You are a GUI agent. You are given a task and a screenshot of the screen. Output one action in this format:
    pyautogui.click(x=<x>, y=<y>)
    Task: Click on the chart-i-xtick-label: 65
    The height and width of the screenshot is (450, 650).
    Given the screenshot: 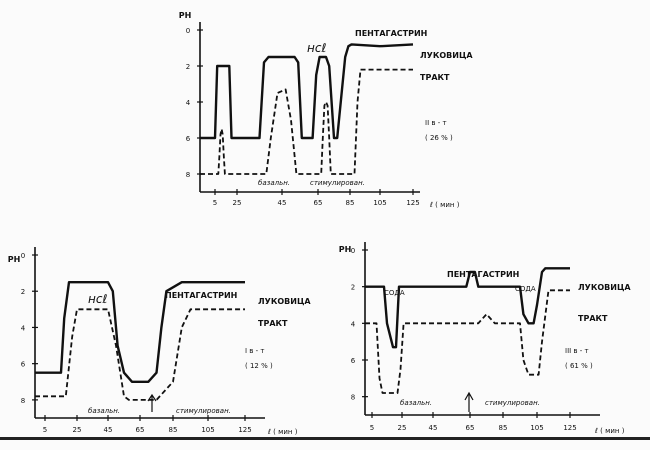 What is the action you would take?
    pyautogui.click(x=140, y=430)
    